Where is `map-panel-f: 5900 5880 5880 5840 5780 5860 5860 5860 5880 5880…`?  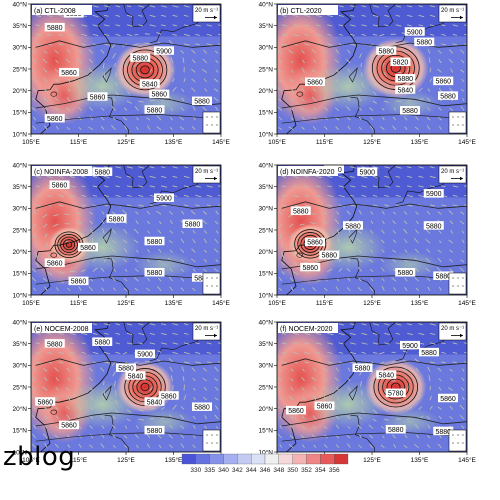 map-panel-f: 5900 5880 5880 5840 5780 5860 5860 5860 5880 5880… is located at coordinates (372, 393).